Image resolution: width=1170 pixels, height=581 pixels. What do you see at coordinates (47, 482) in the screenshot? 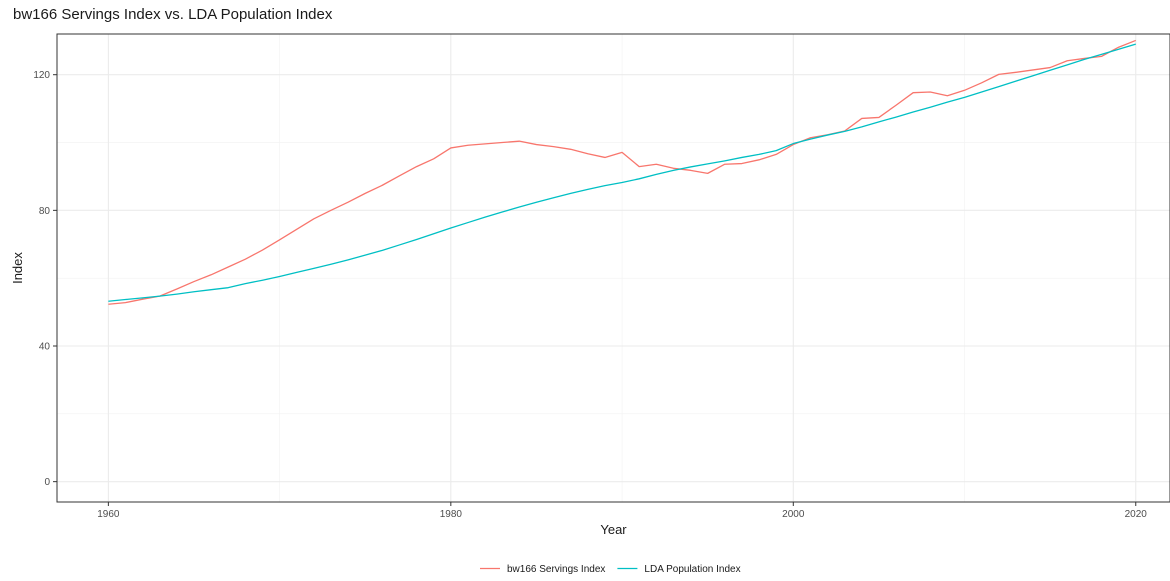
I see `y-tick-label: 0` at bounding box center [47, 482].